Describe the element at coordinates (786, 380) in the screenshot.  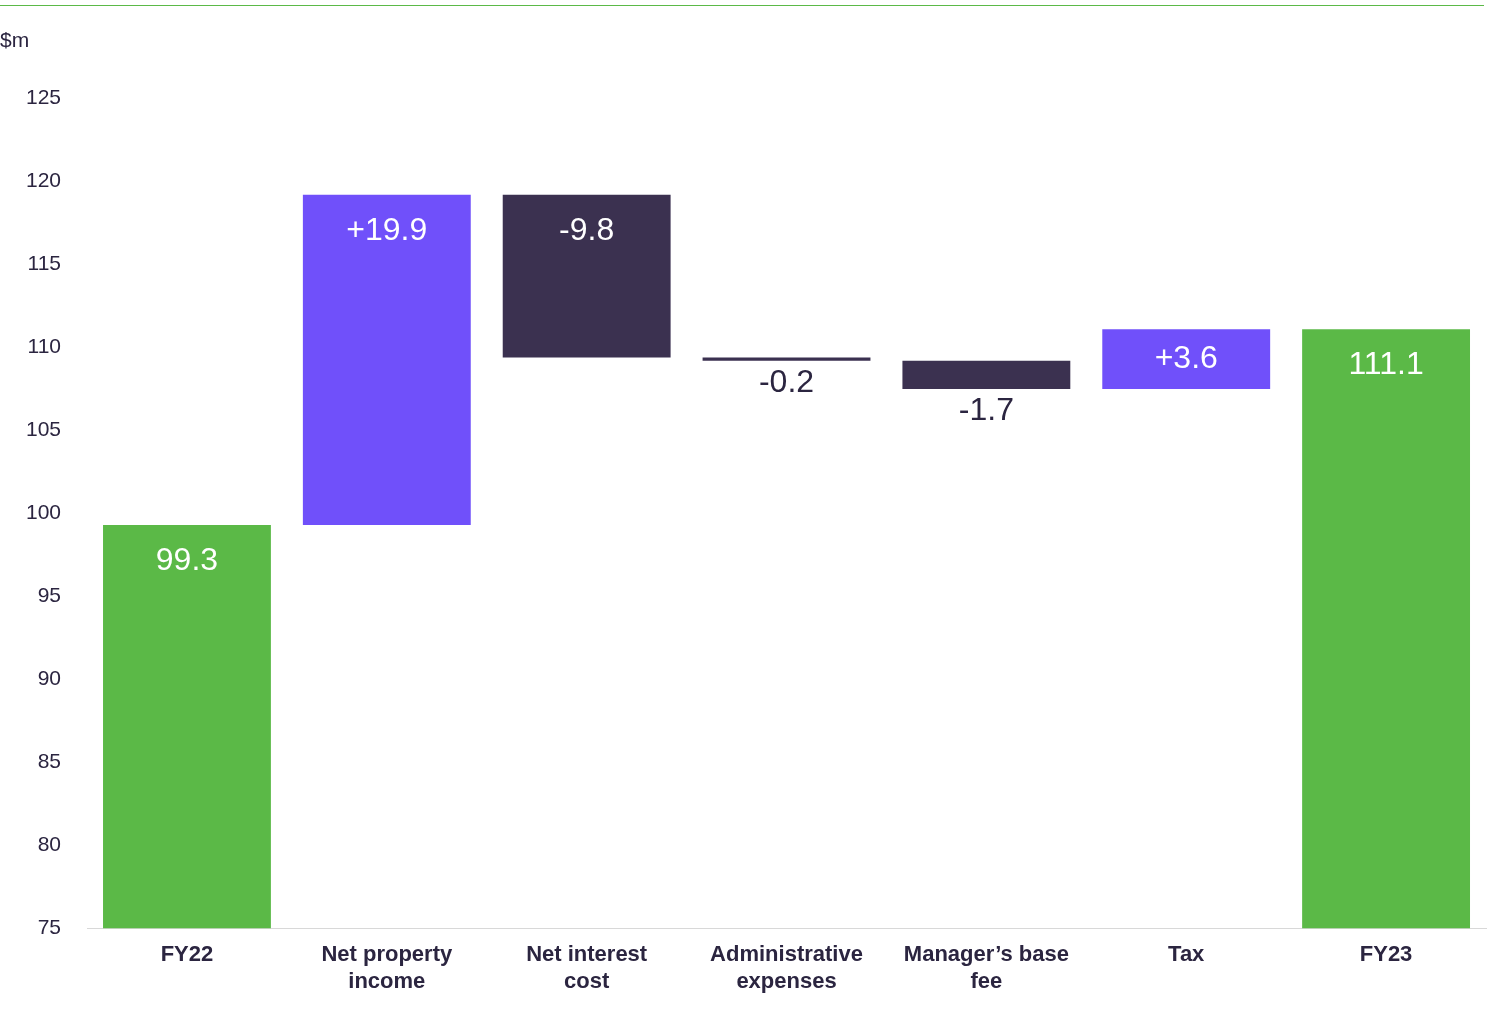
I see `data-label: -0.2` at that location.